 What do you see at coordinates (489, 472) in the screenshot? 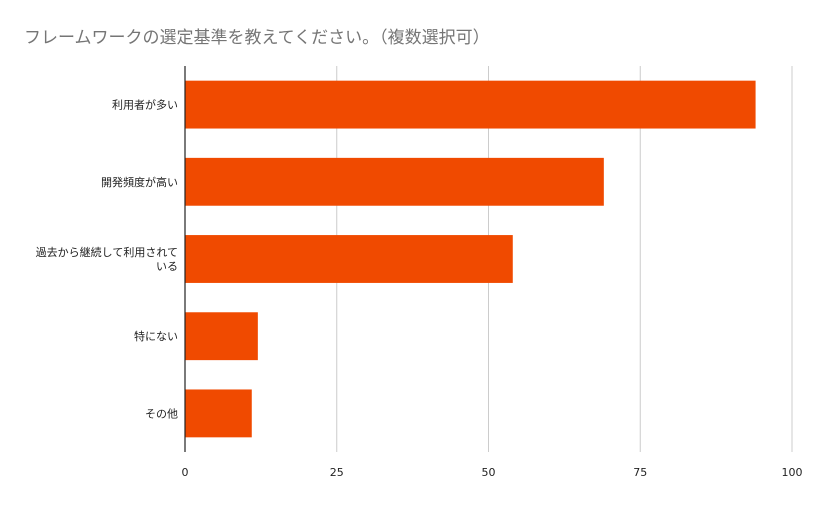
I see `x-tick-label: 50` at bounding box center [489, 472].